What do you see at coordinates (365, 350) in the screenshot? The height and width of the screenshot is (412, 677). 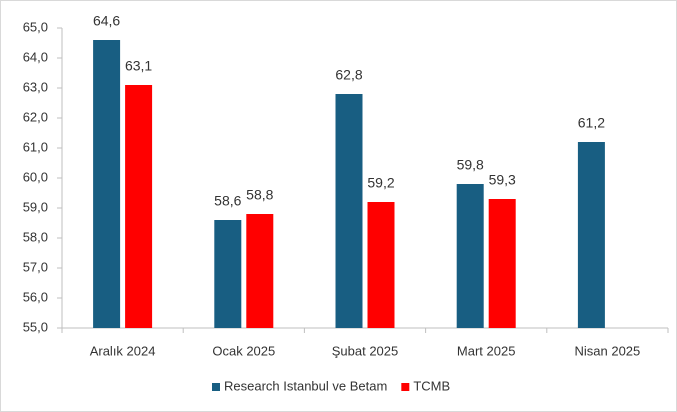 I see `x-tick-label: Şubat 2025` at bounding box center [365, 350].